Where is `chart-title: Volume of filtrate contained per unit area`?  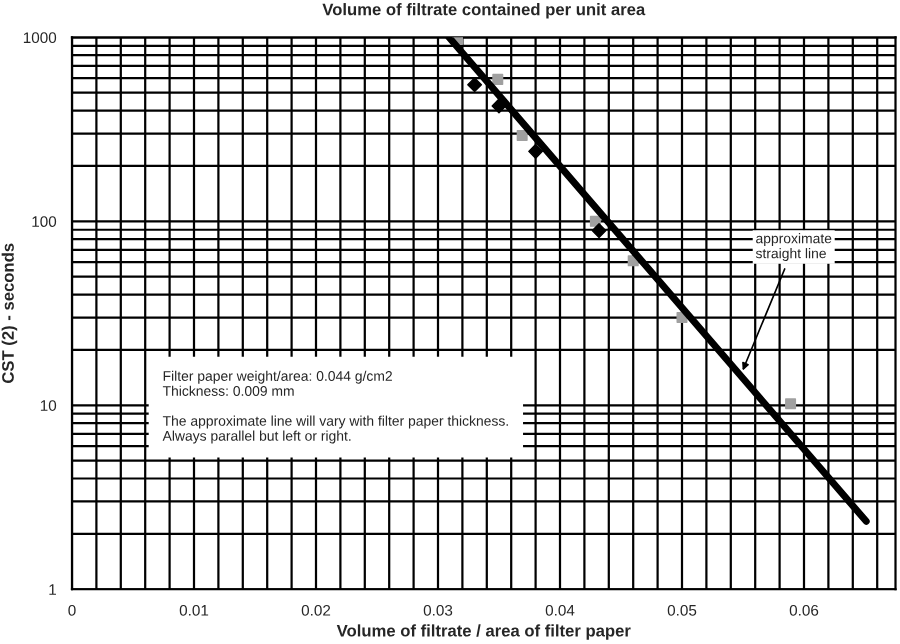
chart-title: Volume of filtrate contained per unit area is located at coordinates (484, 11).